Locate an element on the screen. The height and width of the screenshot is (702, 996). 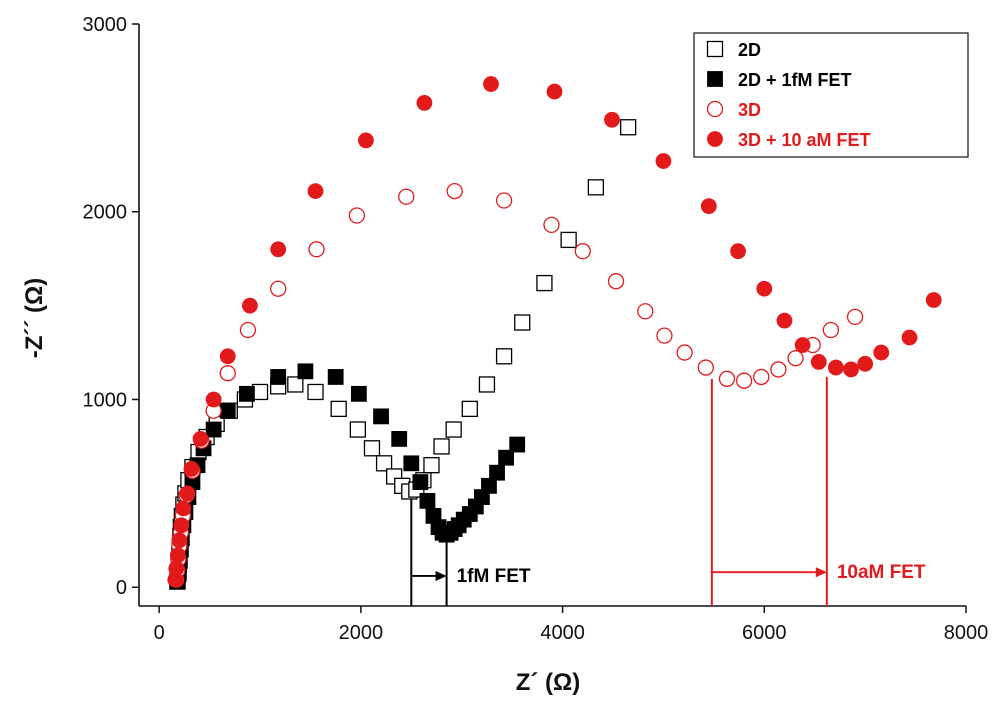
legend: 2D 2D + 1fM FET 3D 3D + 10 aM FET is located at coordinates (831, 95).